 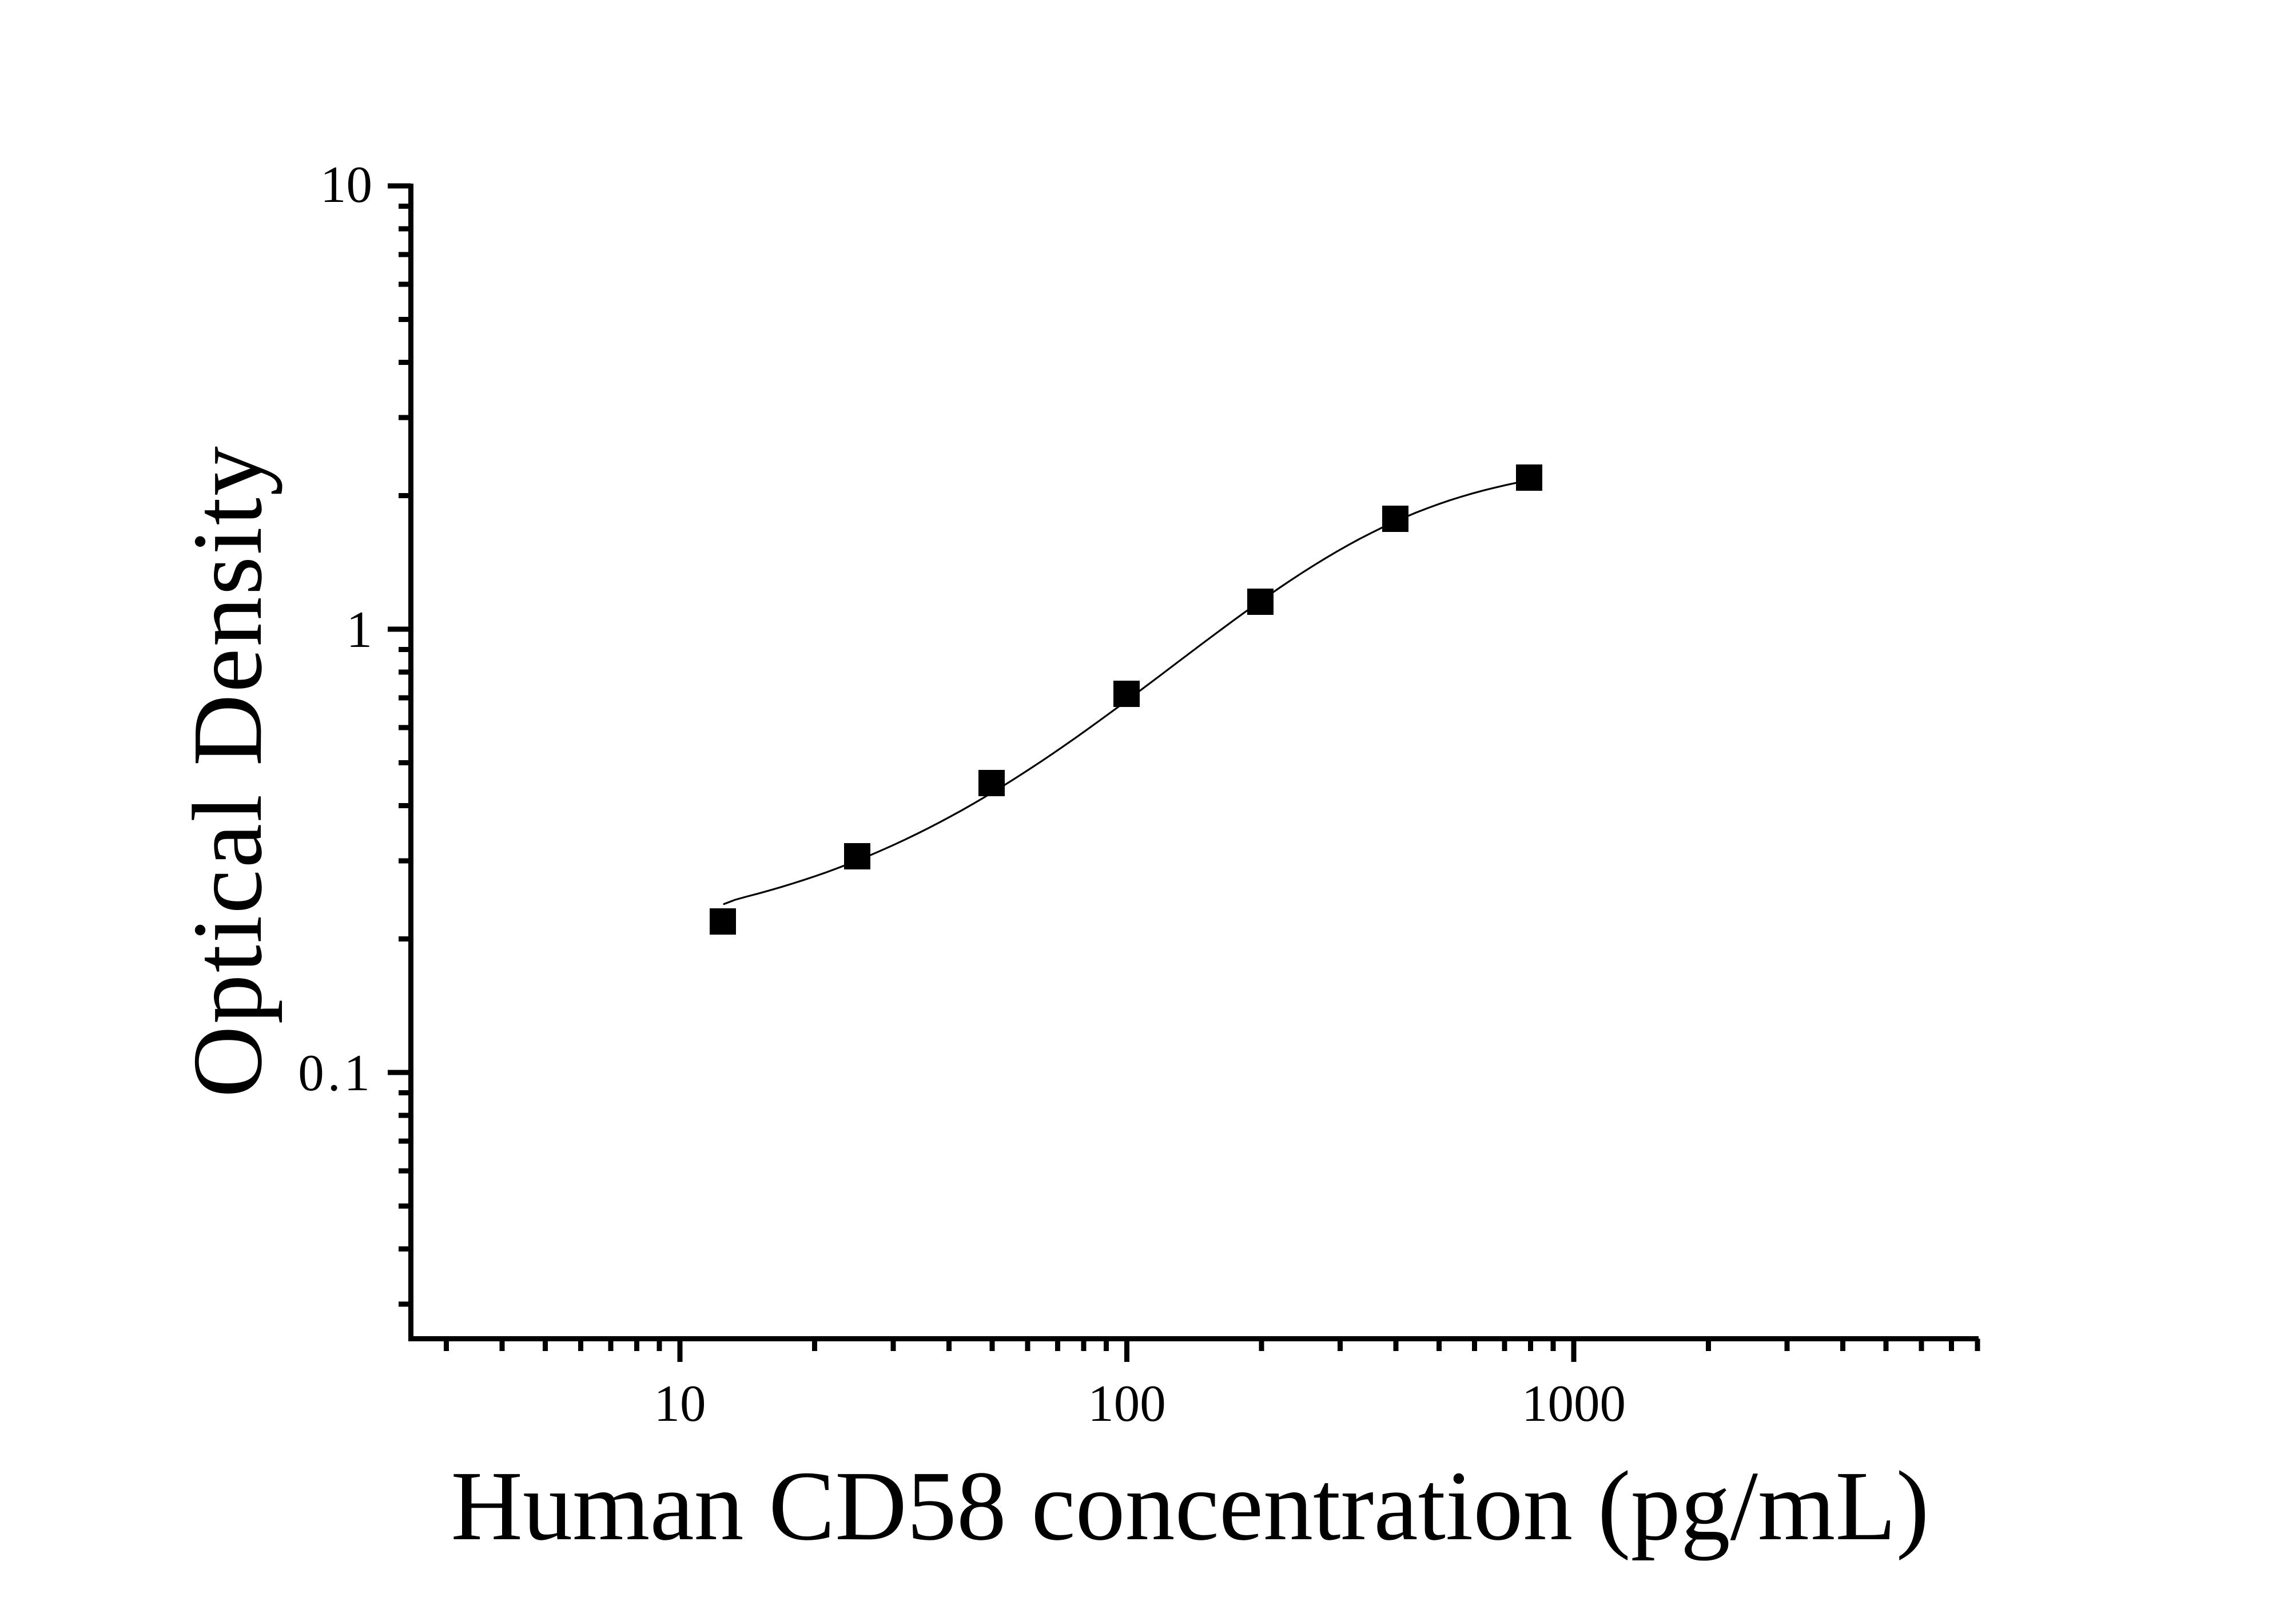 I want to click on svg-text: 1000, so click(x=1574, y=1403).